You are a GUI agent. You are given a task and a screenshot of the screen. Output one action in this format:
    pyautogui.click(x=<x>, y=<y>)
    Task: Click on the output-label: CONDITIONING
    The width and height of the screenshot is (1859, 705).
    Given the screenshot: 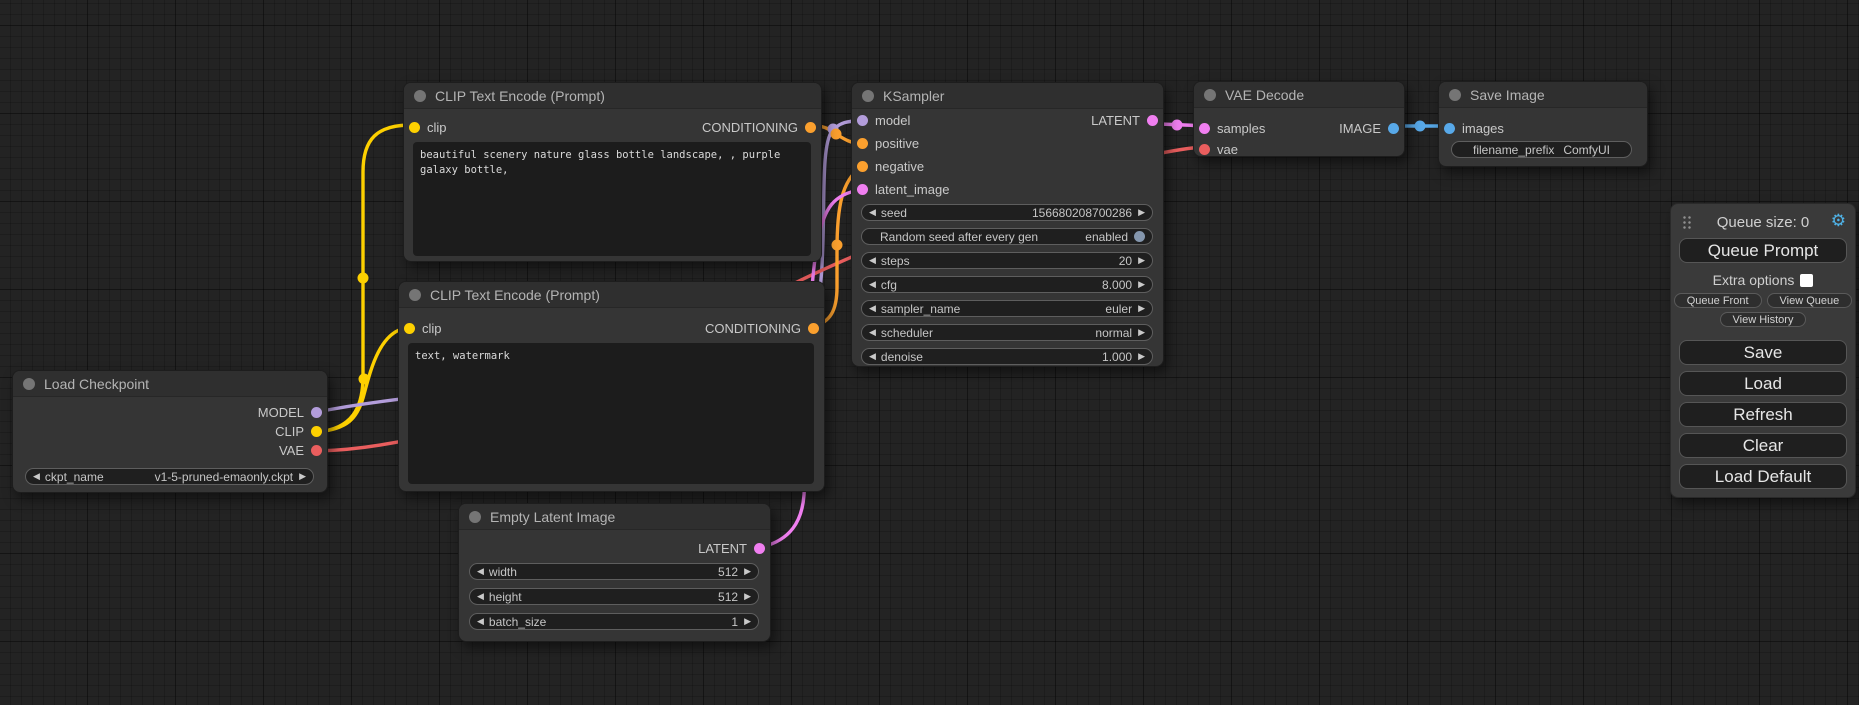 What is the action you would take?
    pyautogui.click(x=749, y=127)
    